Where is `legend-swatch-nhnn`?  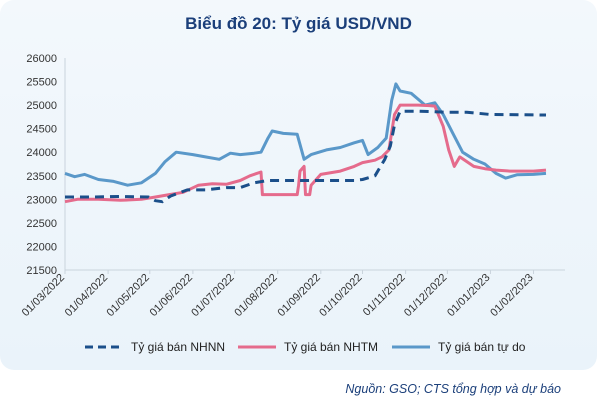
legend-swatch-nhnn is located at coordinates (104, 347).